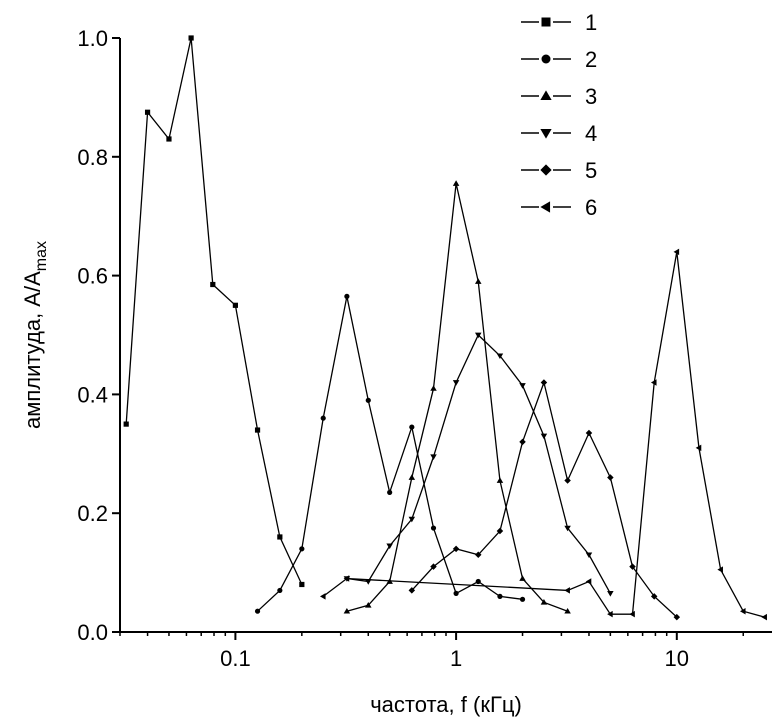 This screenshot has width=776, height=726. What do you see at coordinates (559, 22) in the screenshot?
I see `legend-entry: 1` at bounding box center [559, 22].